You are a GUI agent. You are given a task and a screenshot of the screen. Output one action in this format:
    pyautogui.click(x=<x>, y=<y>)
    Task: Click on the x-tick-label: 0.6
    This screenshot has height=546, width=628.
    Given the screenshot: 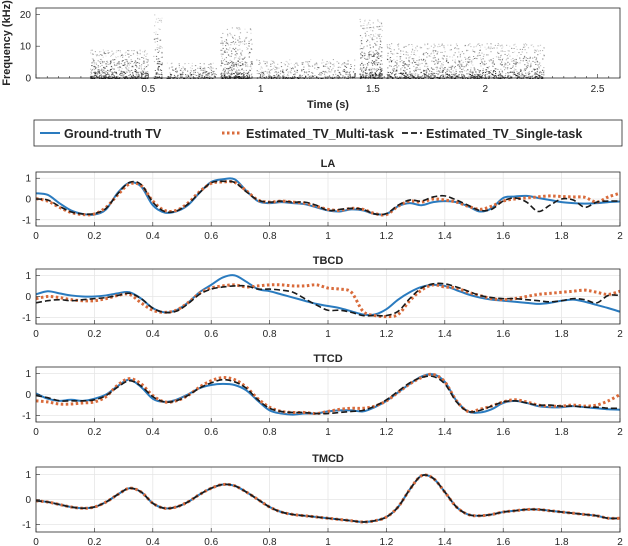 What is the action you would take?
    pyautogui.click(x=211, y=432)
    